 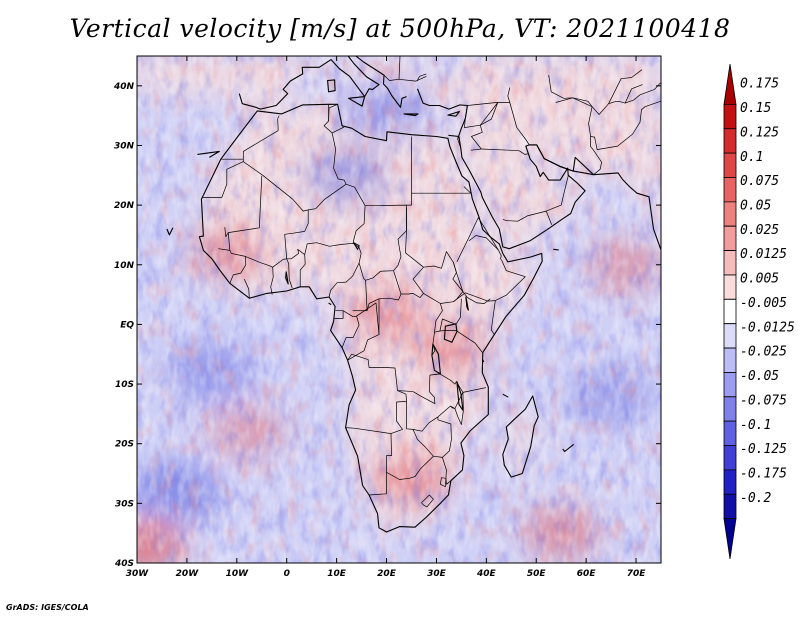 I want to click on coast-canaries, so click(x=208, y=154).